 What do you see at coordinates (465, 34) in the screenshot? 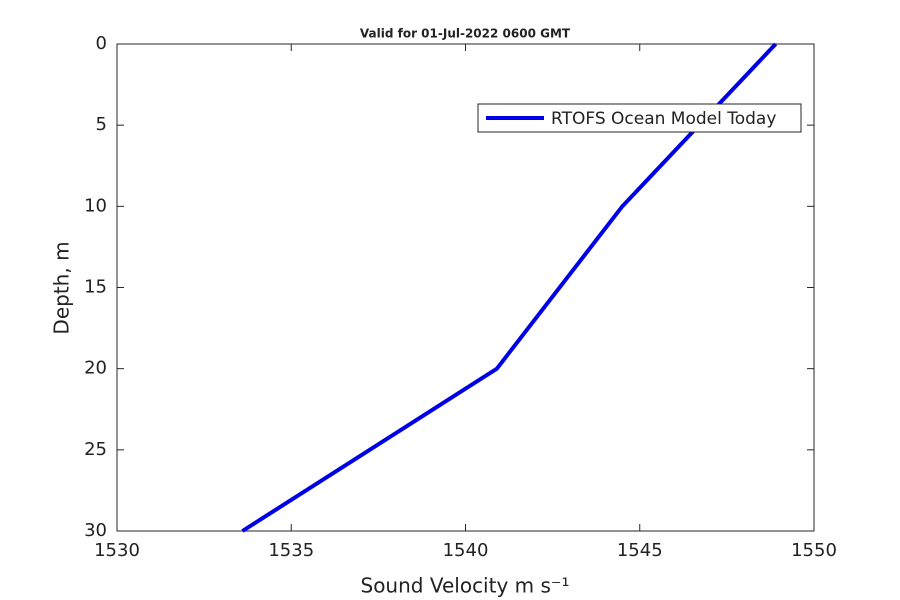
I see `chart-title: Valid for 01-Jul-2022 0600 GMT` at bounding box center [465, 34].